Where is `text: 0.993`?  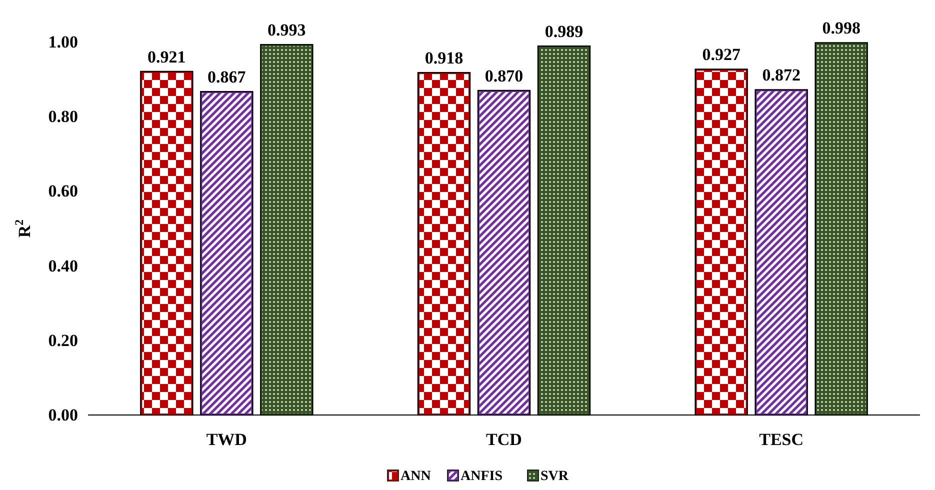
text: 0.993 is located at coordinates (287, 30).